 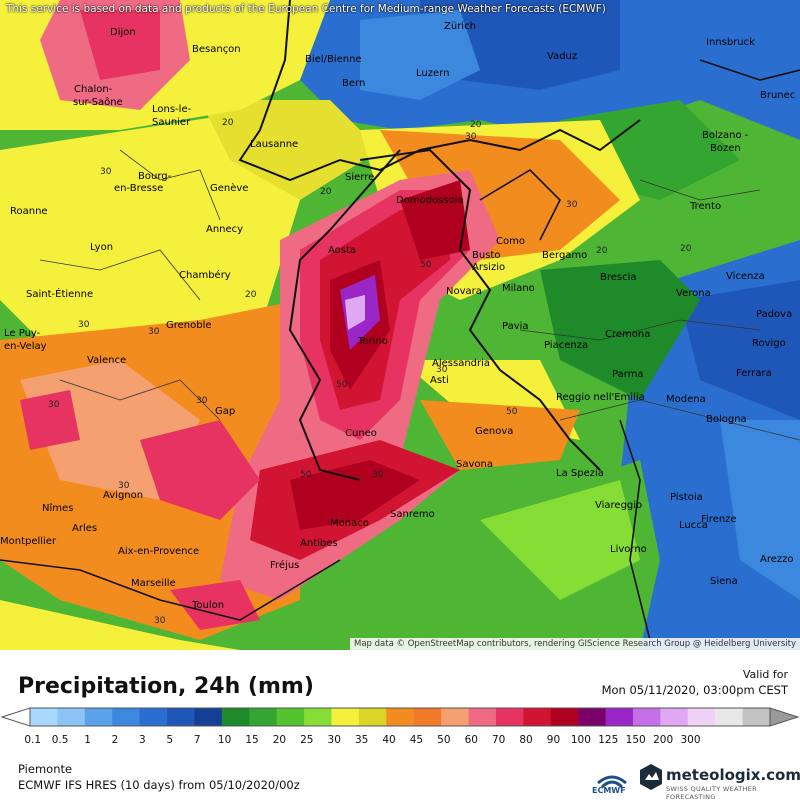 What do you see at coordinates (197, 740) in the screenshot?
I see `scale-tick-label: 7` at bounding box center [197, 740].